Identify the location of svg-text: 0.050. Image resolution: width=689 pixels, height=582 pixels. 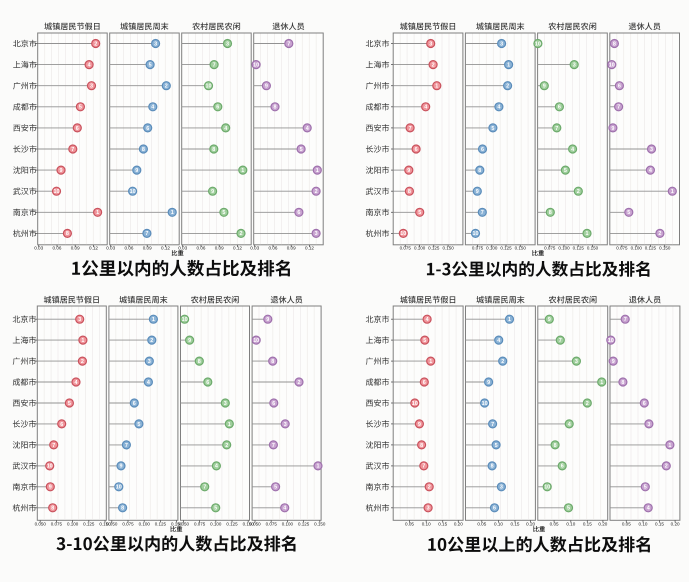
(184, 524).